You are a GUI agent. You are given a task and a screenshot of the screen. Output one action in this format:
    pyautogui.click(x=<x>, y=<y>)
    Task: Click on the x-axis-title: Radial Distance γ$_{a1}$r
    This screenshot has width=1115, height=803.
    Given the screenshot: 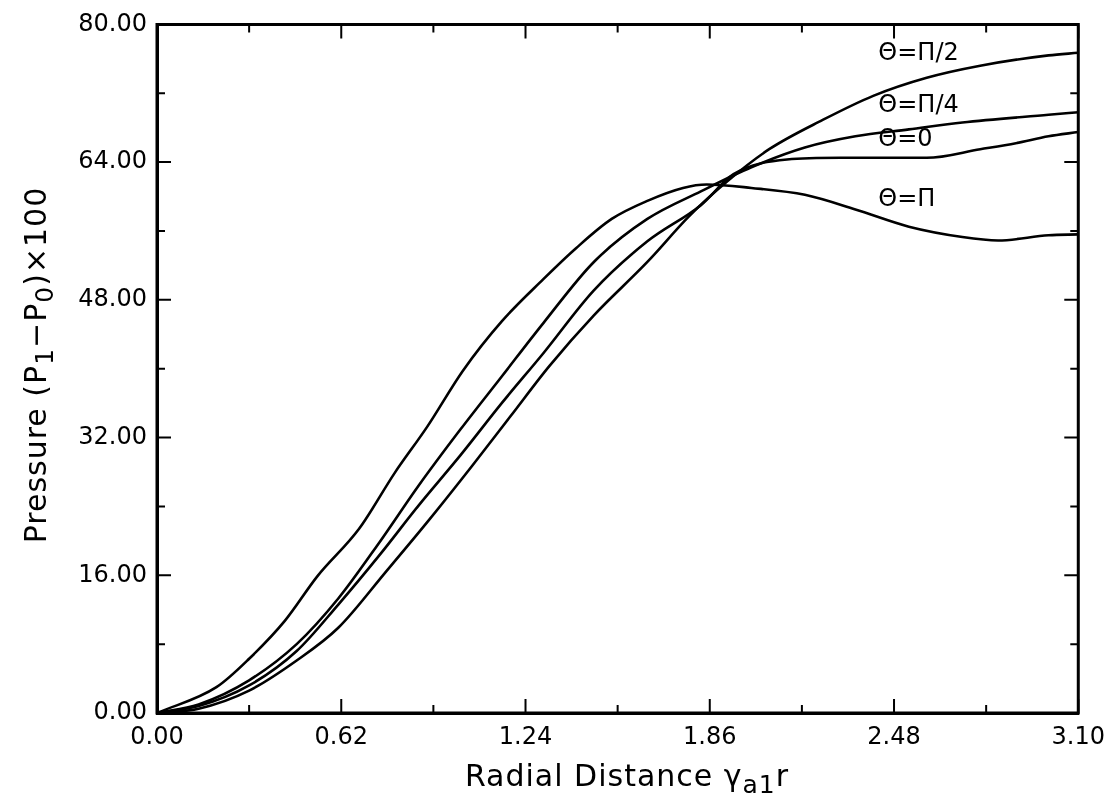 What is the action you would take?
    pyautogui.click(x=627, y=778)
    